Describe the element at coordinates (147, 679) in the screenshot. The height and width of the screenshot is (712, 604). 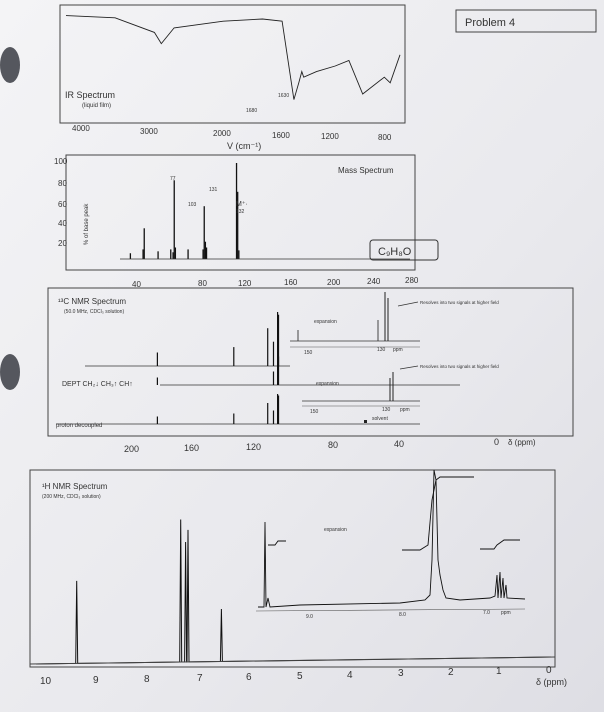
I see `h1-x-tick: 8` at that location.